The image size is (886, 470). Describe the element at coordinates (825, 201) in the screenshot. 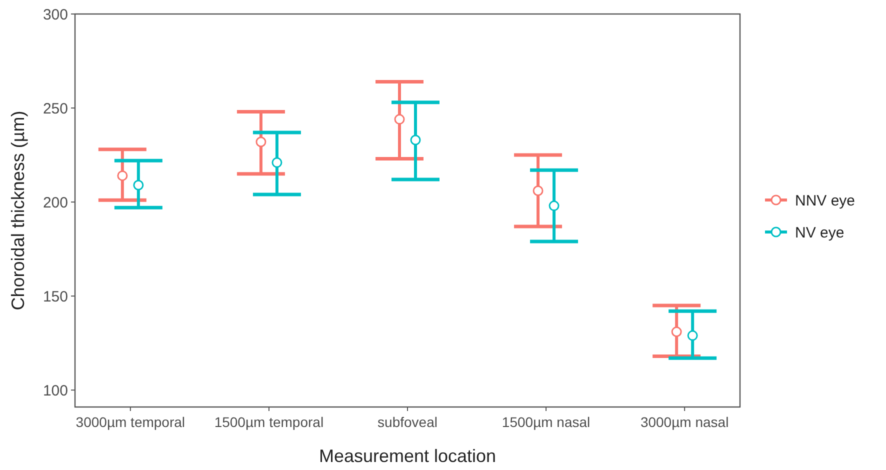

I see `legend-label: NNV eye` at that location.